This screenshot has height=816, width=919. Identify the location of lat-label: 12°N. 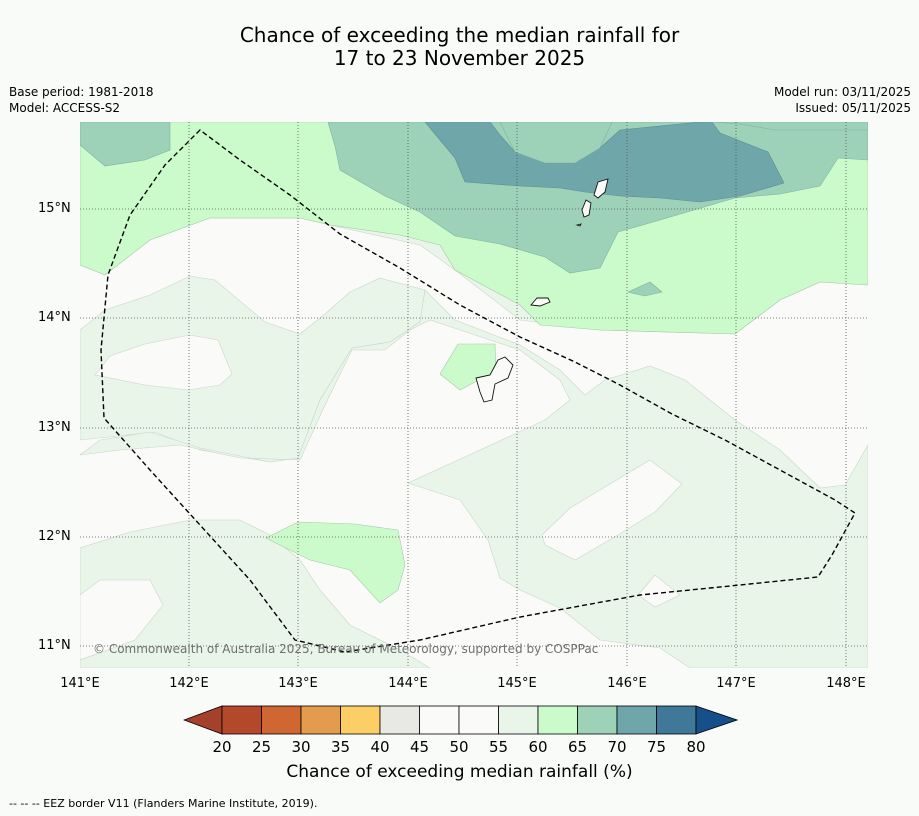
(54, 536).